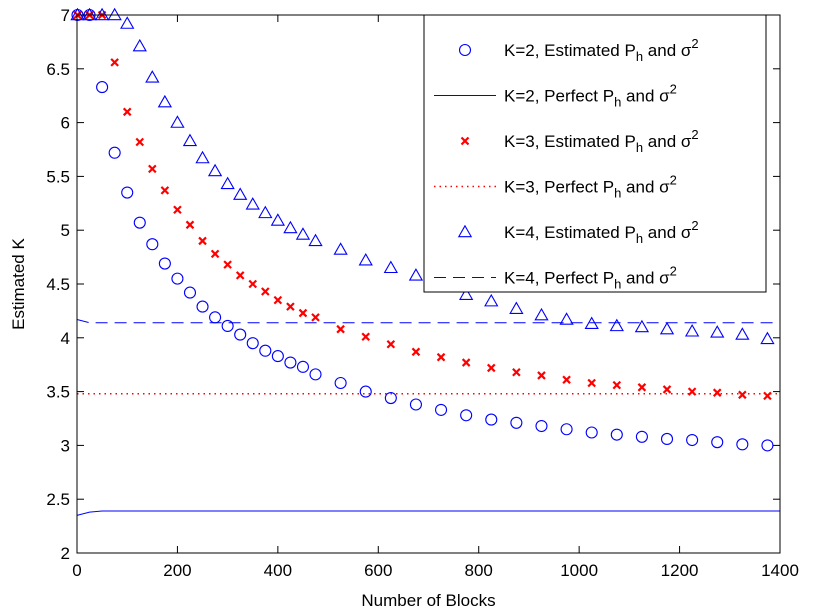  What do you see at coordinates (590, 278) in the screenshot?
I see `legend-label: K=4, Perfect Ph and σ2` at bounding box center [590, 278].